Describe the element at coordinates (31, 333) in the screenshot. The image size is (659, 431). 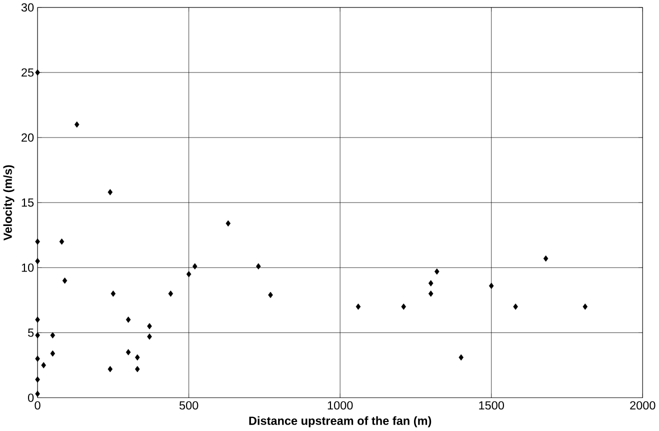
I see `y-tick-label: 5` at that location.